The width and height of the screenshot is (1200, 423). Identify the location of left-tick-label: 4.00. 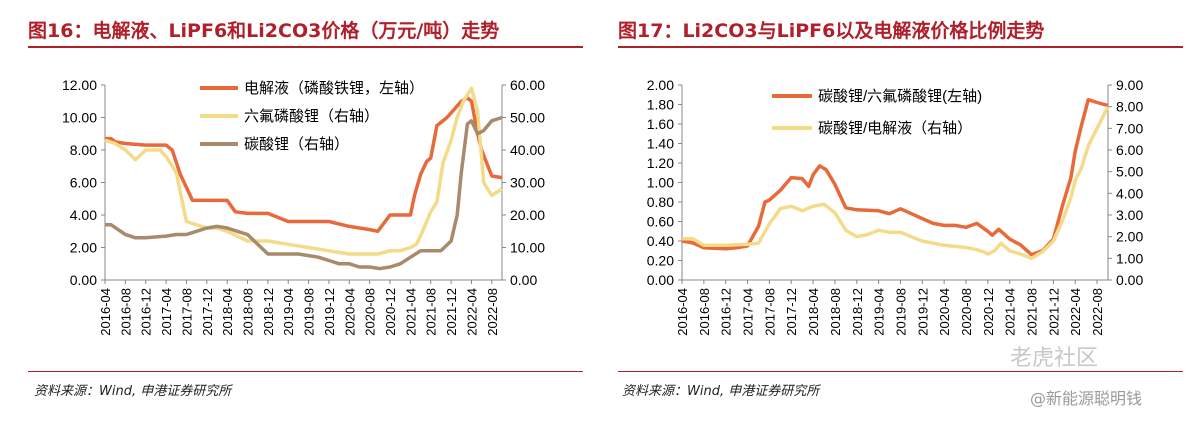
(83, 215).